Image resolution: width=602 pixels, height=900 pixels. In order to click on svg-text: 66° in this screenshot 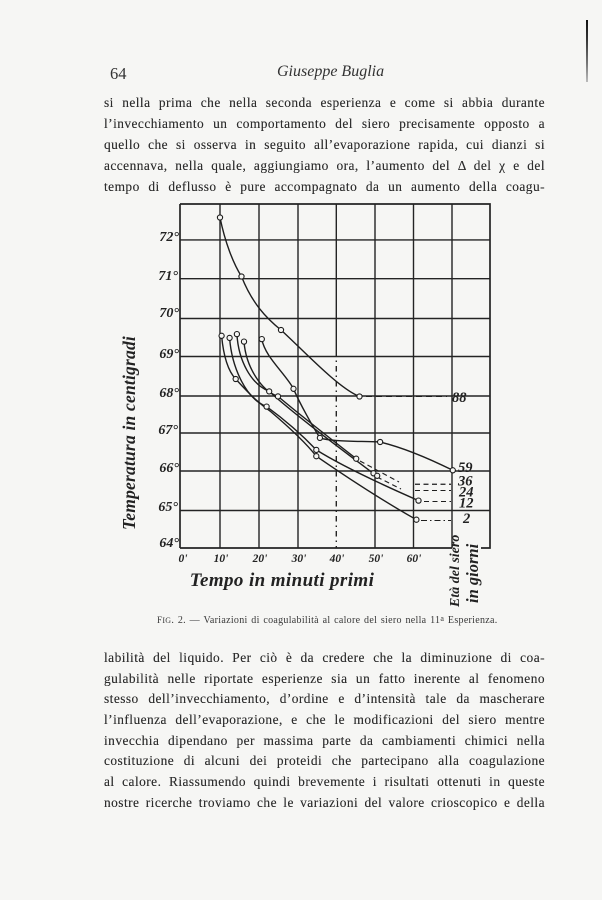, I will do `click(169, 468)`.